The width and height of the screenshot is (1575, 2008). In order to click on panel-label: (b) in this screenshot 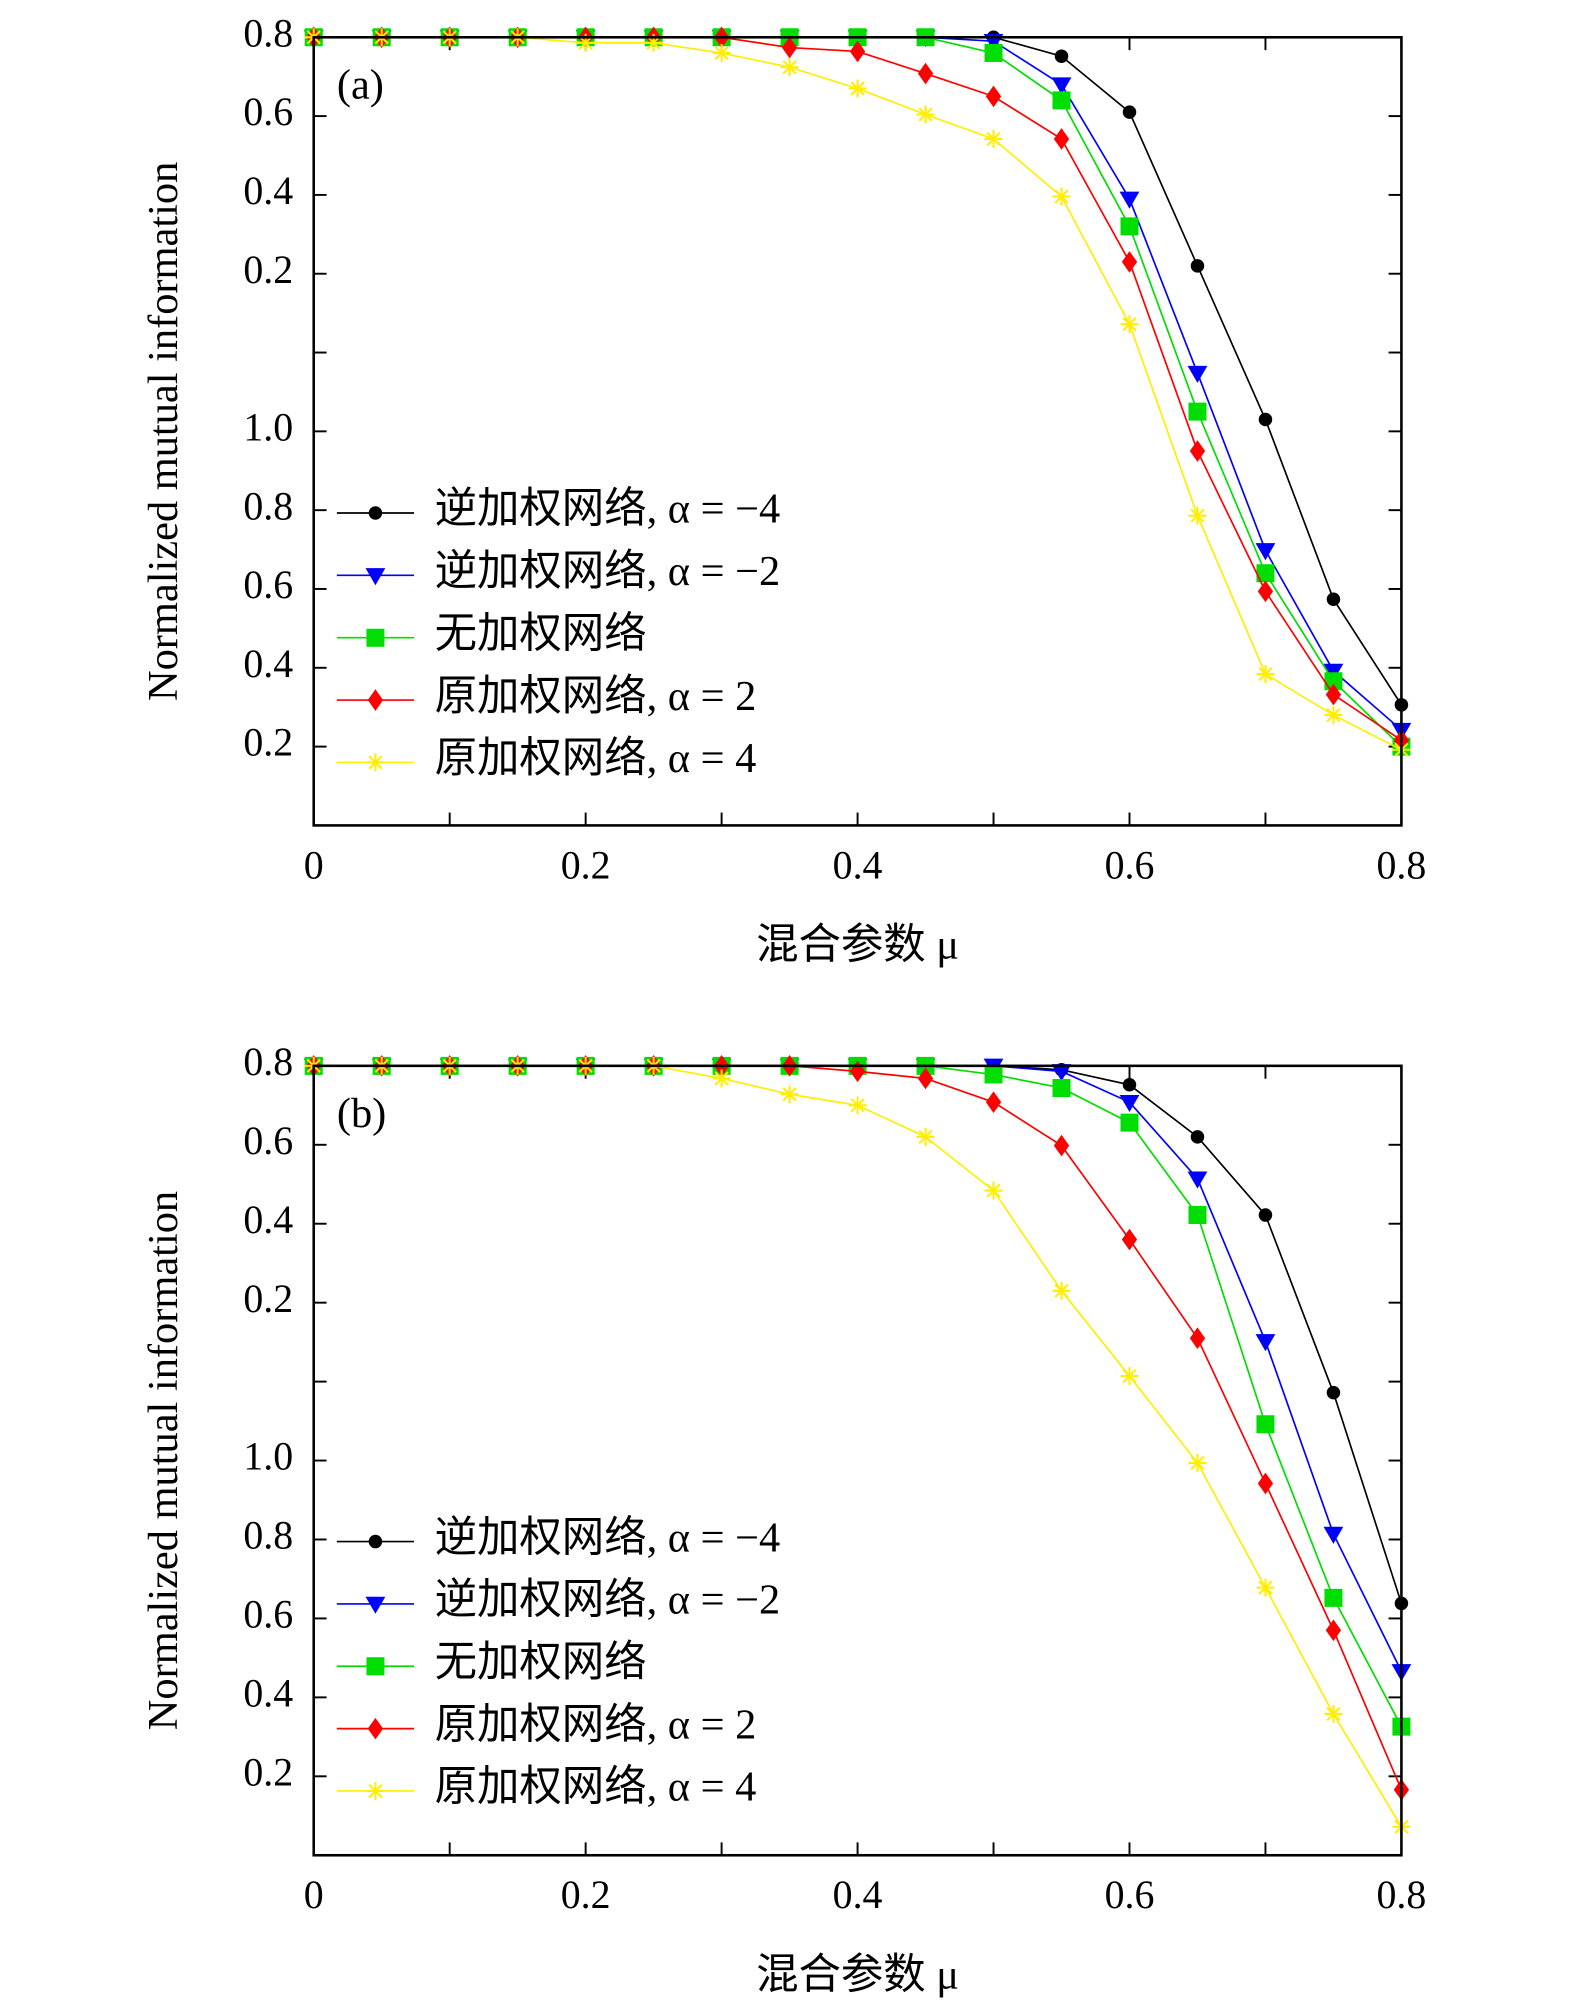, I will do `click(361, 1113)`.